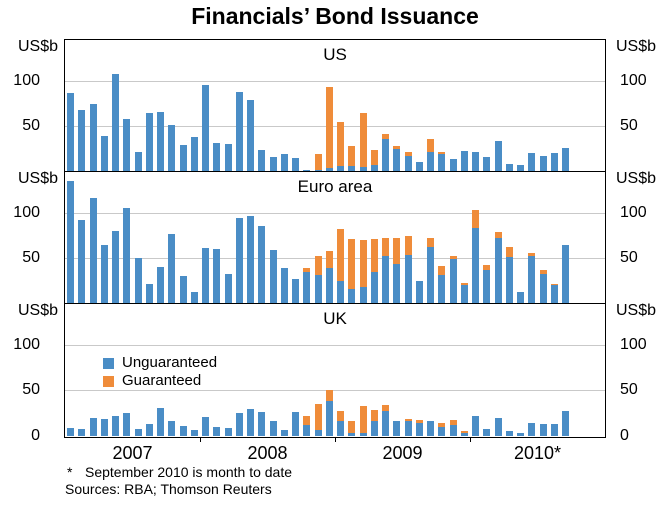 The image size is (670, 512). I want to click on panel-divider, so click(335, 171).